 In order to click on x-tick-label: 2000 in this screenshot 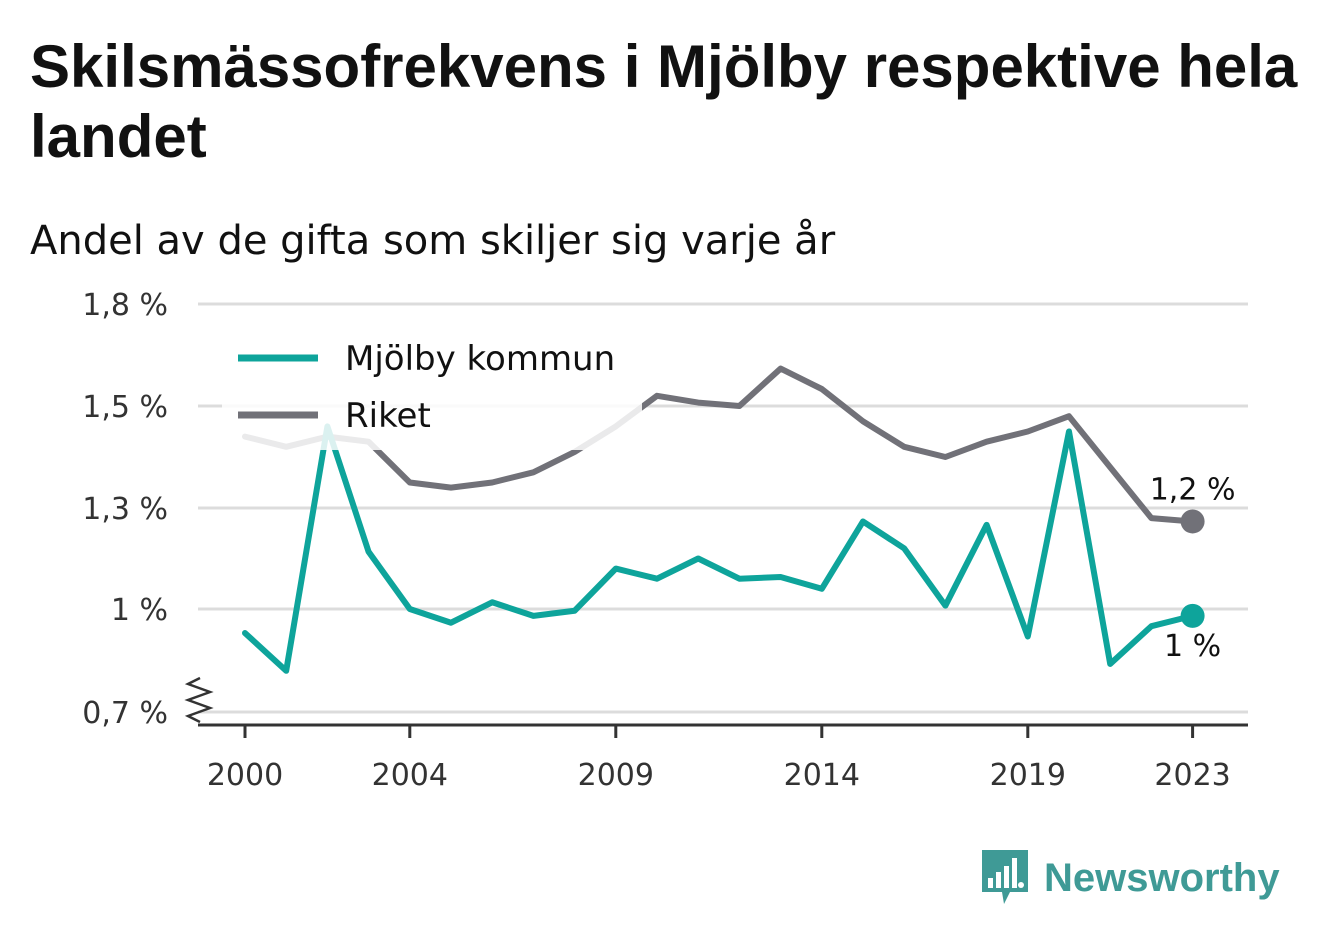, I will do `click(245, 775)`.